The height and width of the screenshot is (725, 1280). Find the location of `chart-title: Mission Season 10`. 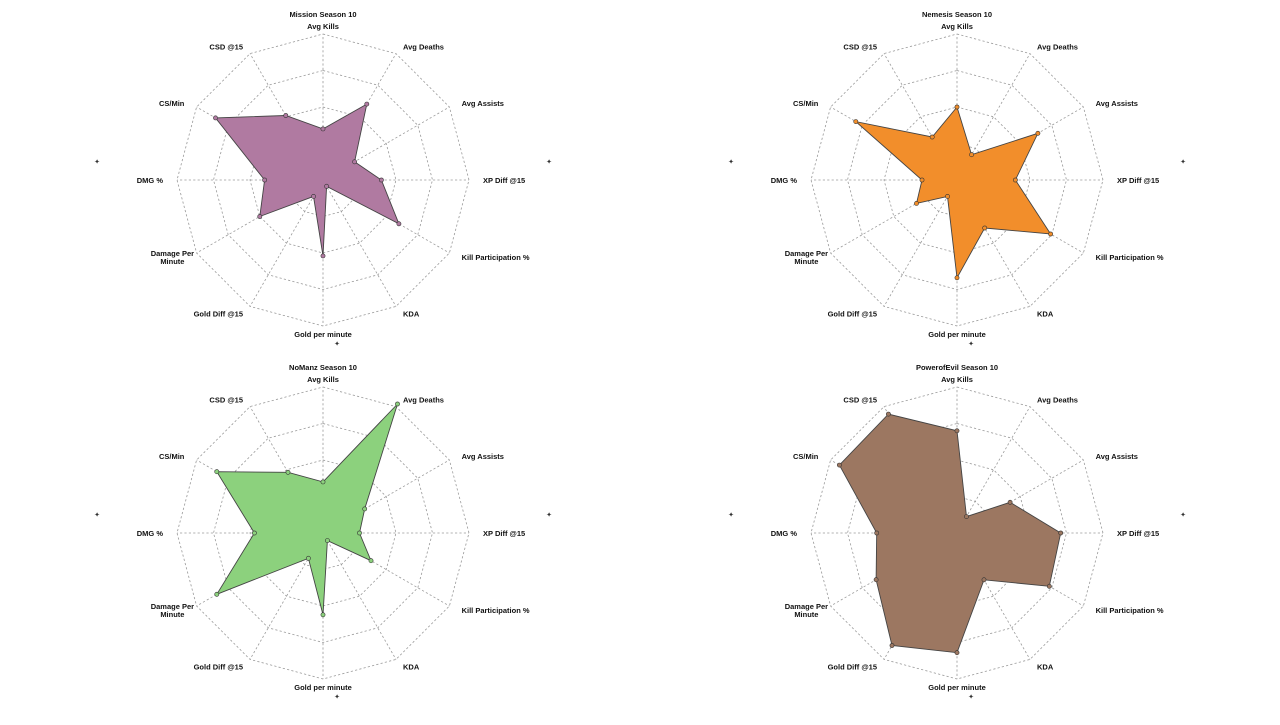

chart-title: Mission Season 10 is located at coordinates (322, 14).